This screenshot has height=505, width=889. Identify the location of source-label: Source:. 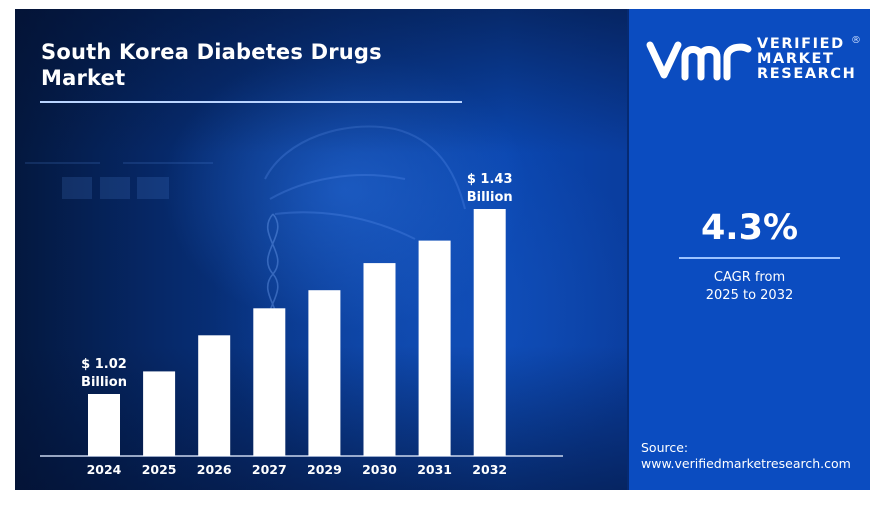
(665, 447).